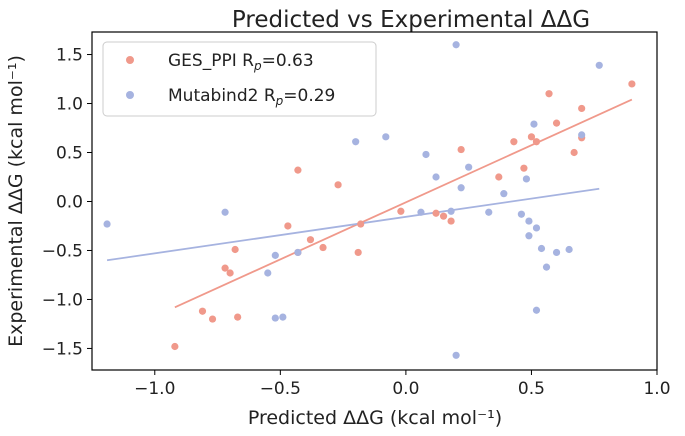  I want to click on x-tick-label: −0.5, so click(280, 389).